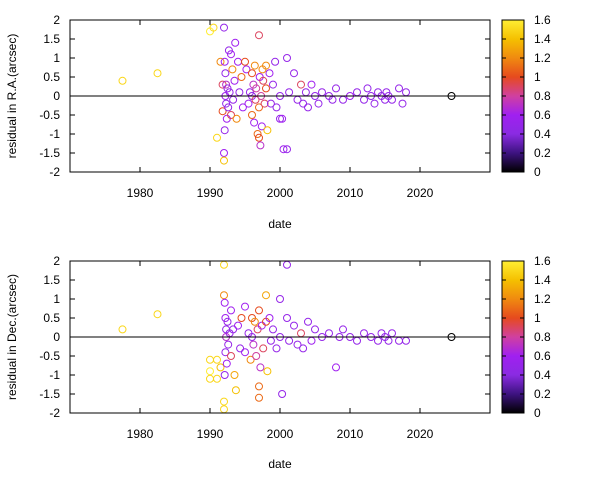 The width and height of the screenshot is (600, 480). What do you see at coordinates (280, 434) in the screenshot?
I see `dec-x-tick-label: 2000` at bounding box center [280, 434].